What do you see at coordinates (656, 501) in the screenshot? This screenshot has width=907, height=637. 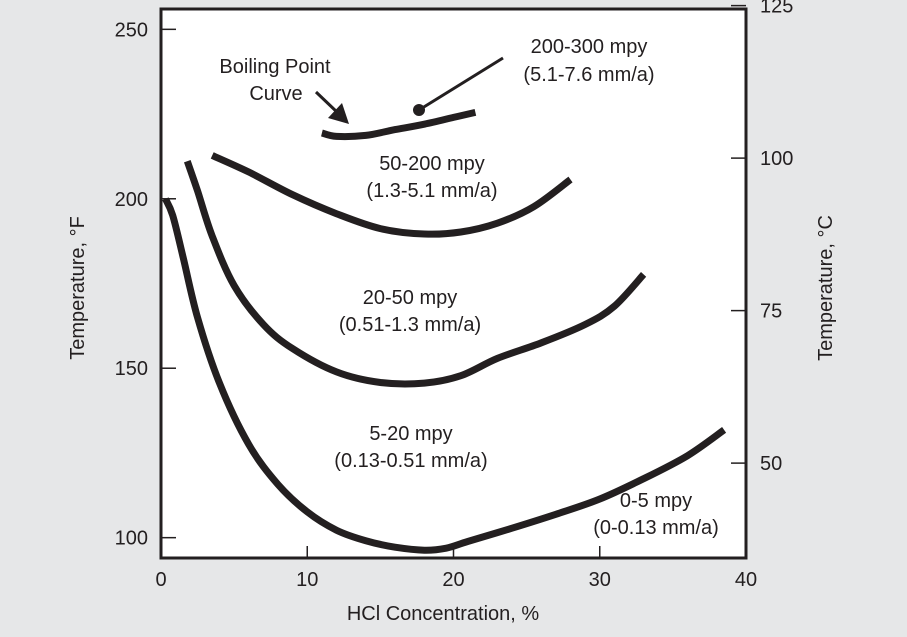 I see `label-0-5-mpy: 0-5 mpy` at bounding box center [656, 501].